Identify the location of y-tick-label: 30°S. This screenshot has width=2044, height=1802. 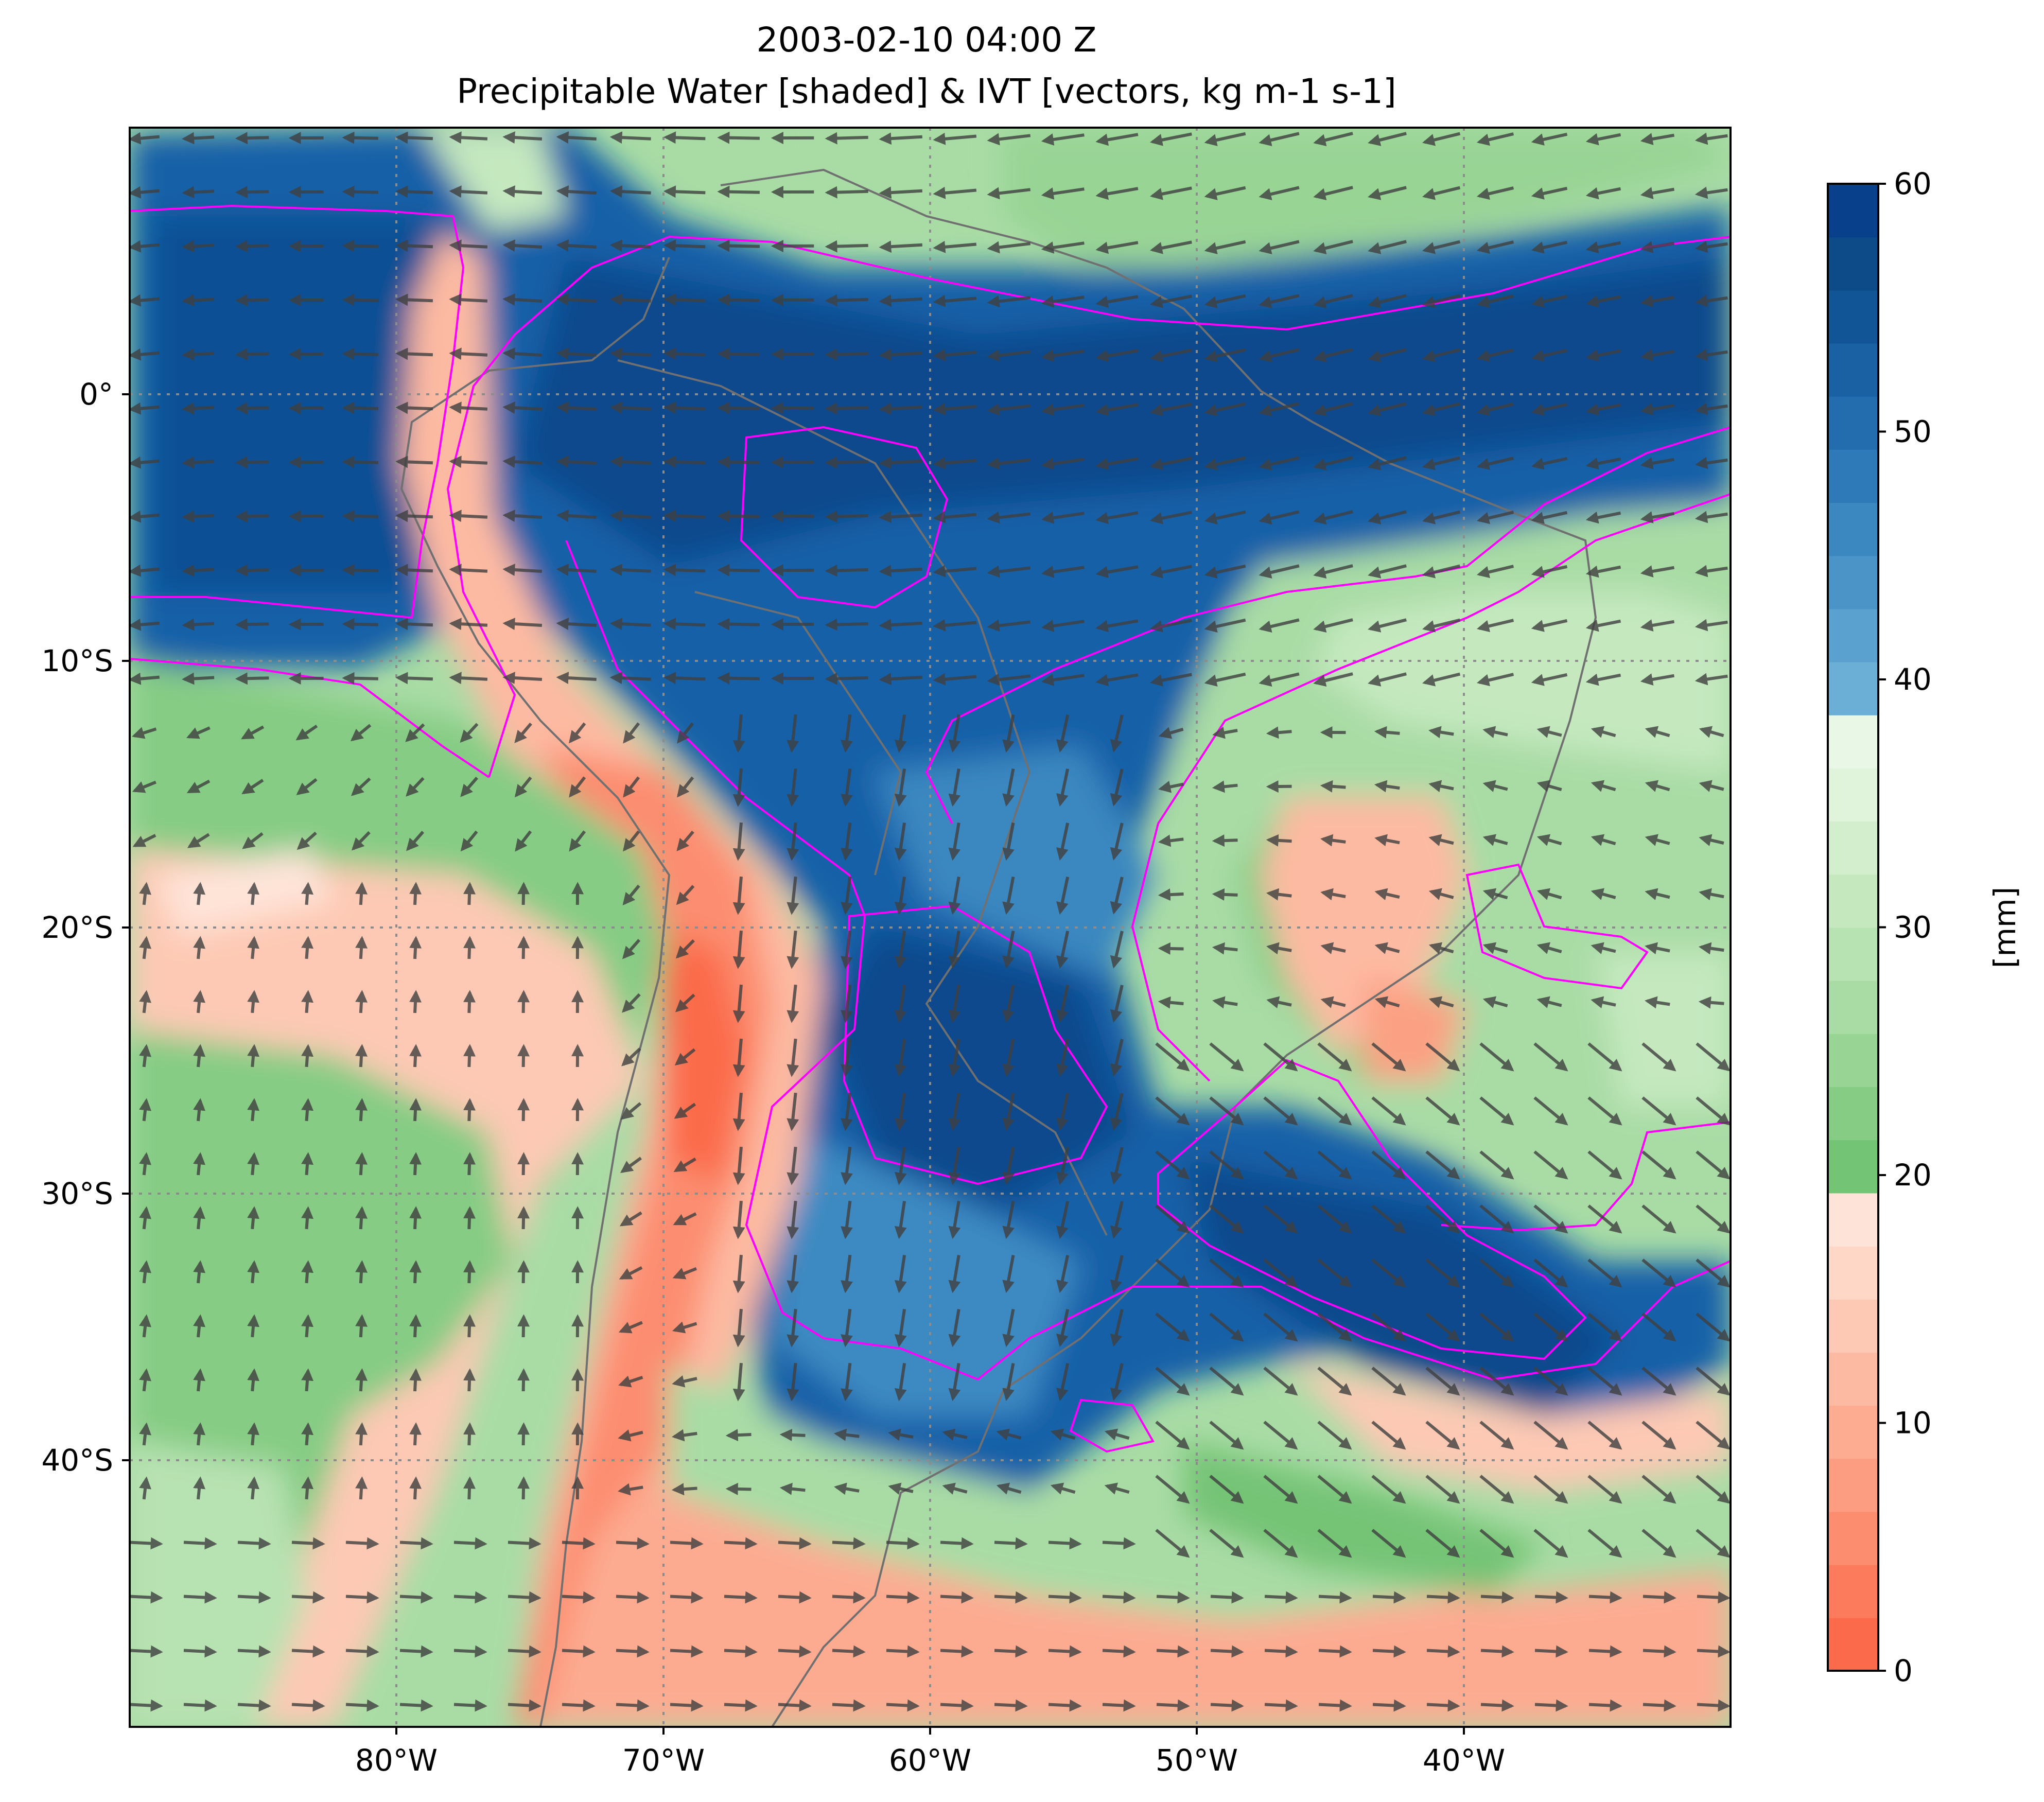
(77, 1194).